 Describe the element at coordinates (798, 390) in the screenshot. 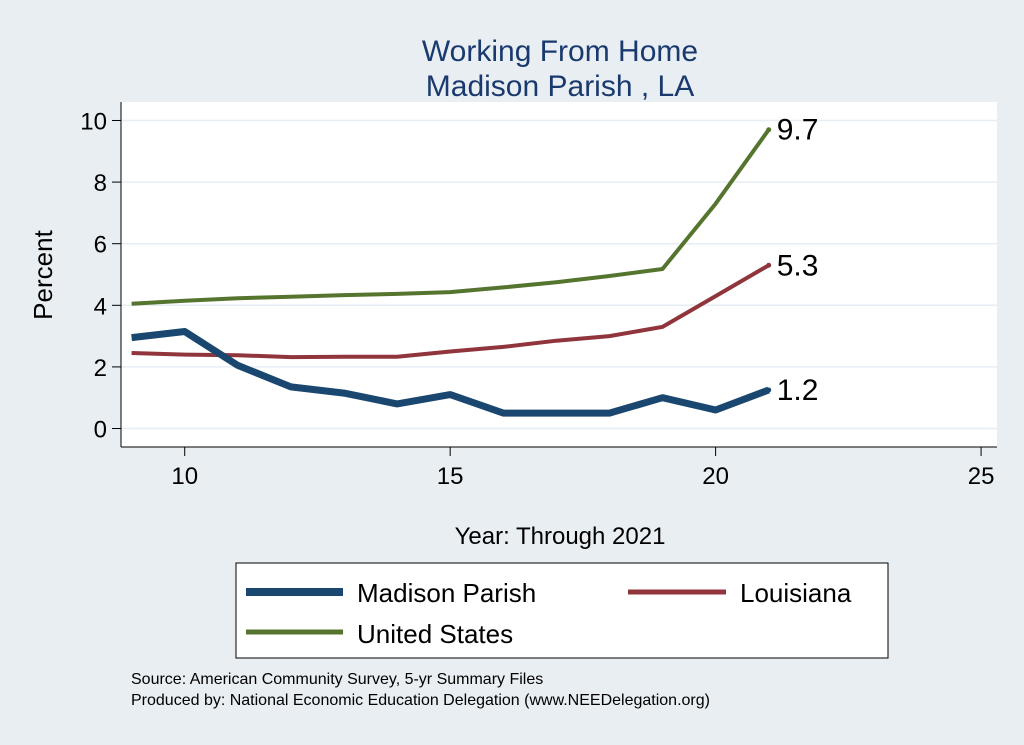

I see `end-label-madison-parish: 1.2` at that location.